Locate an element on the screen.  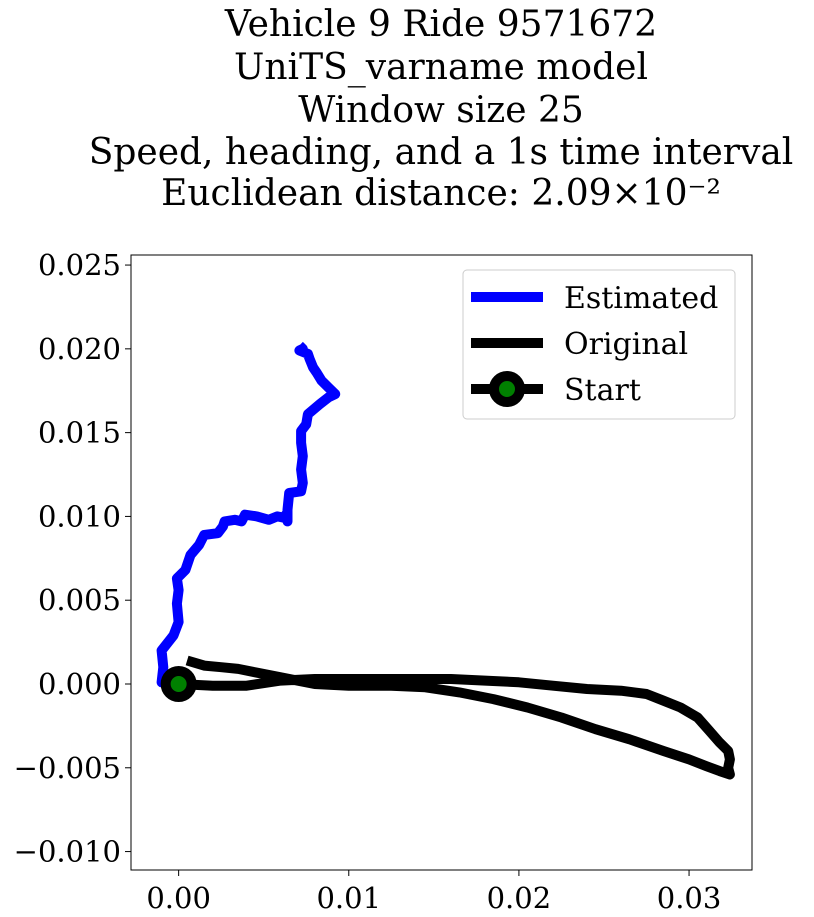
x-tick-label: 0.02 is located at coordinates (519, 898).